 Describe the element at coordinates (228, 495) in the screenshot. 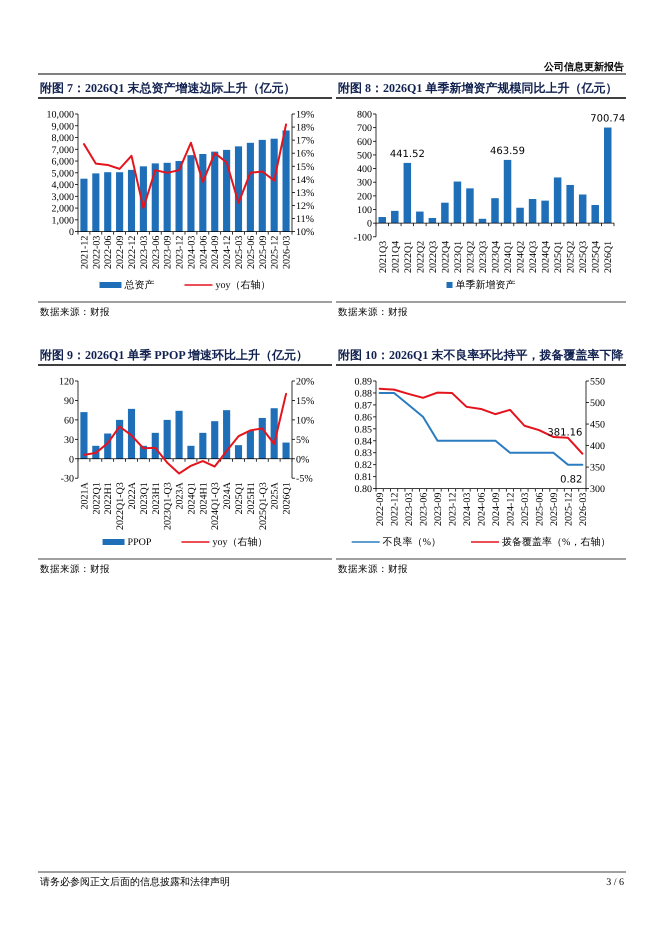

I see `x-tick-label: 2024A` at that location.